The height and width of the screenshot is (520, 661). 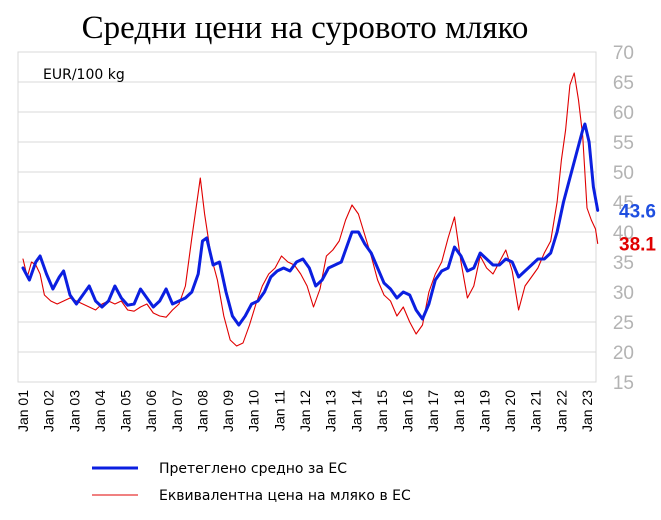 I want to click on y-tick-label-70: 70, so click(x=623, y=53).